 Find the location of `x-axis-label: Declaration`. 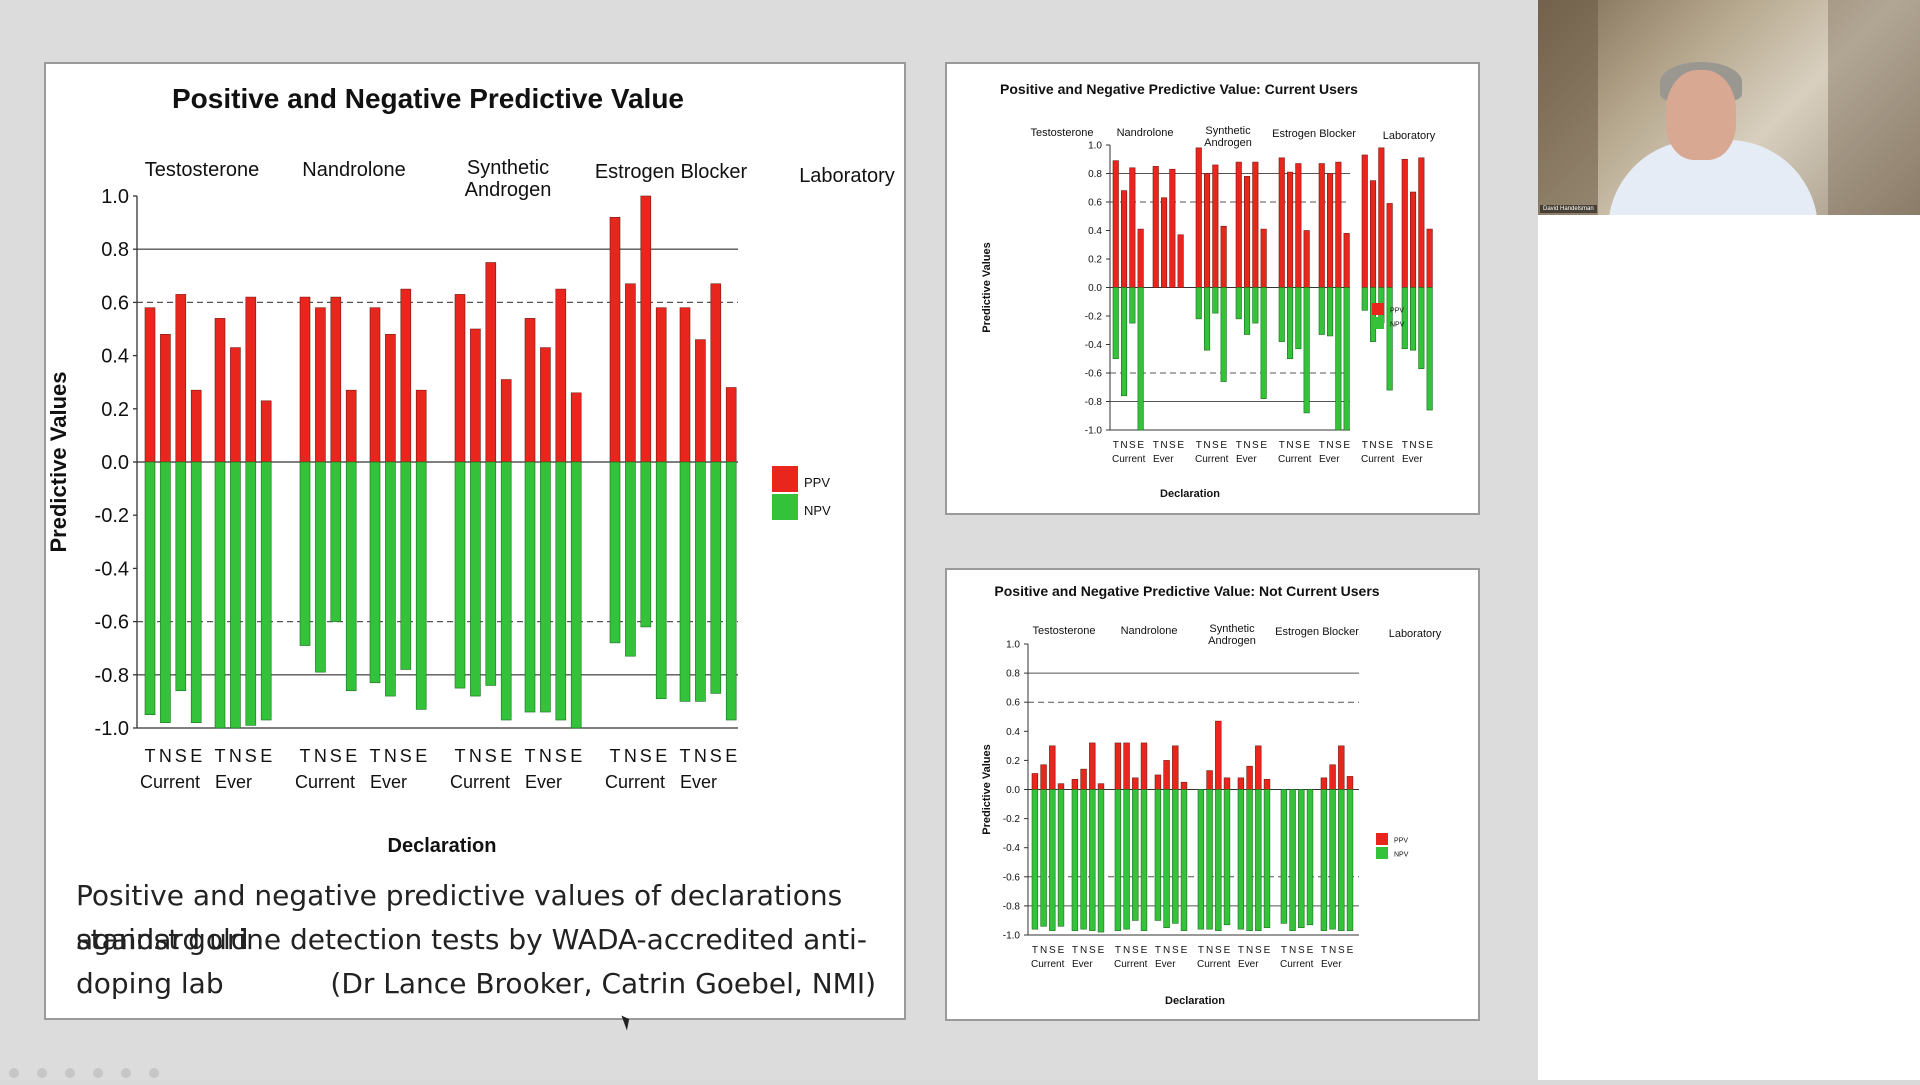

x-axis-label: Declaration is located at coordinates (442, 846).